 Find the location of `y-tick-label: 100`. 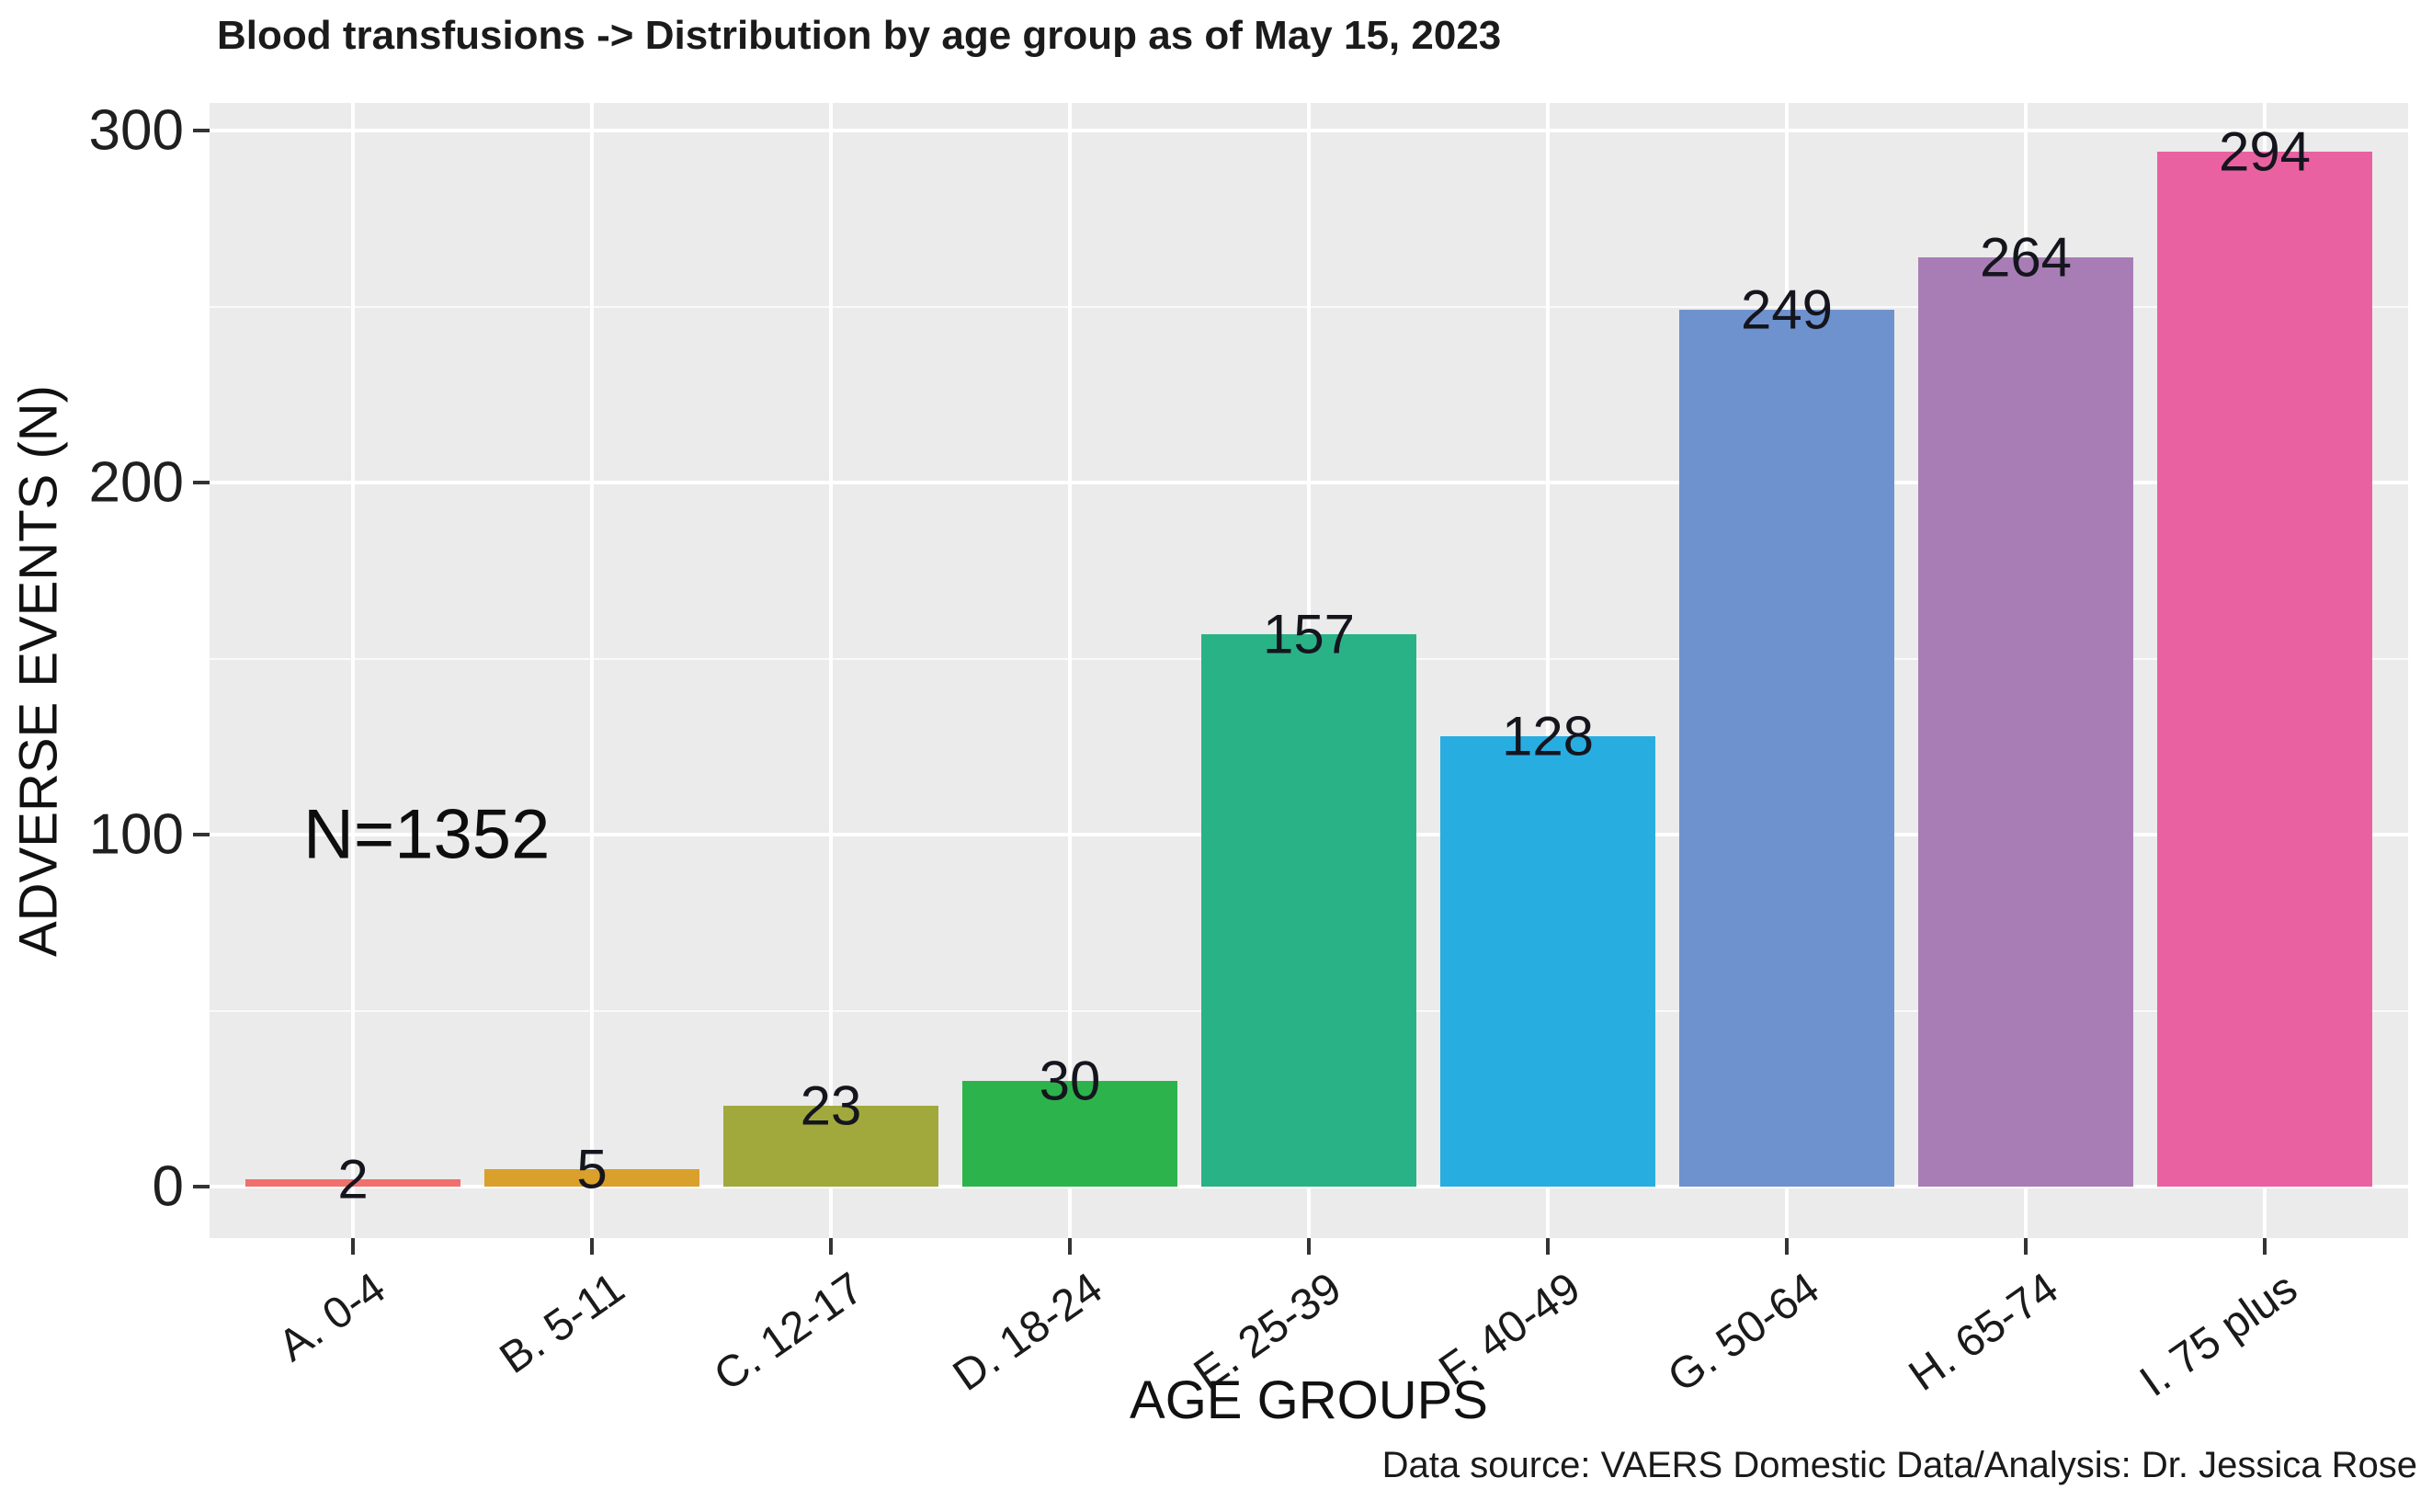

y-tick-label: 100 is located at coordinates (136, 834).